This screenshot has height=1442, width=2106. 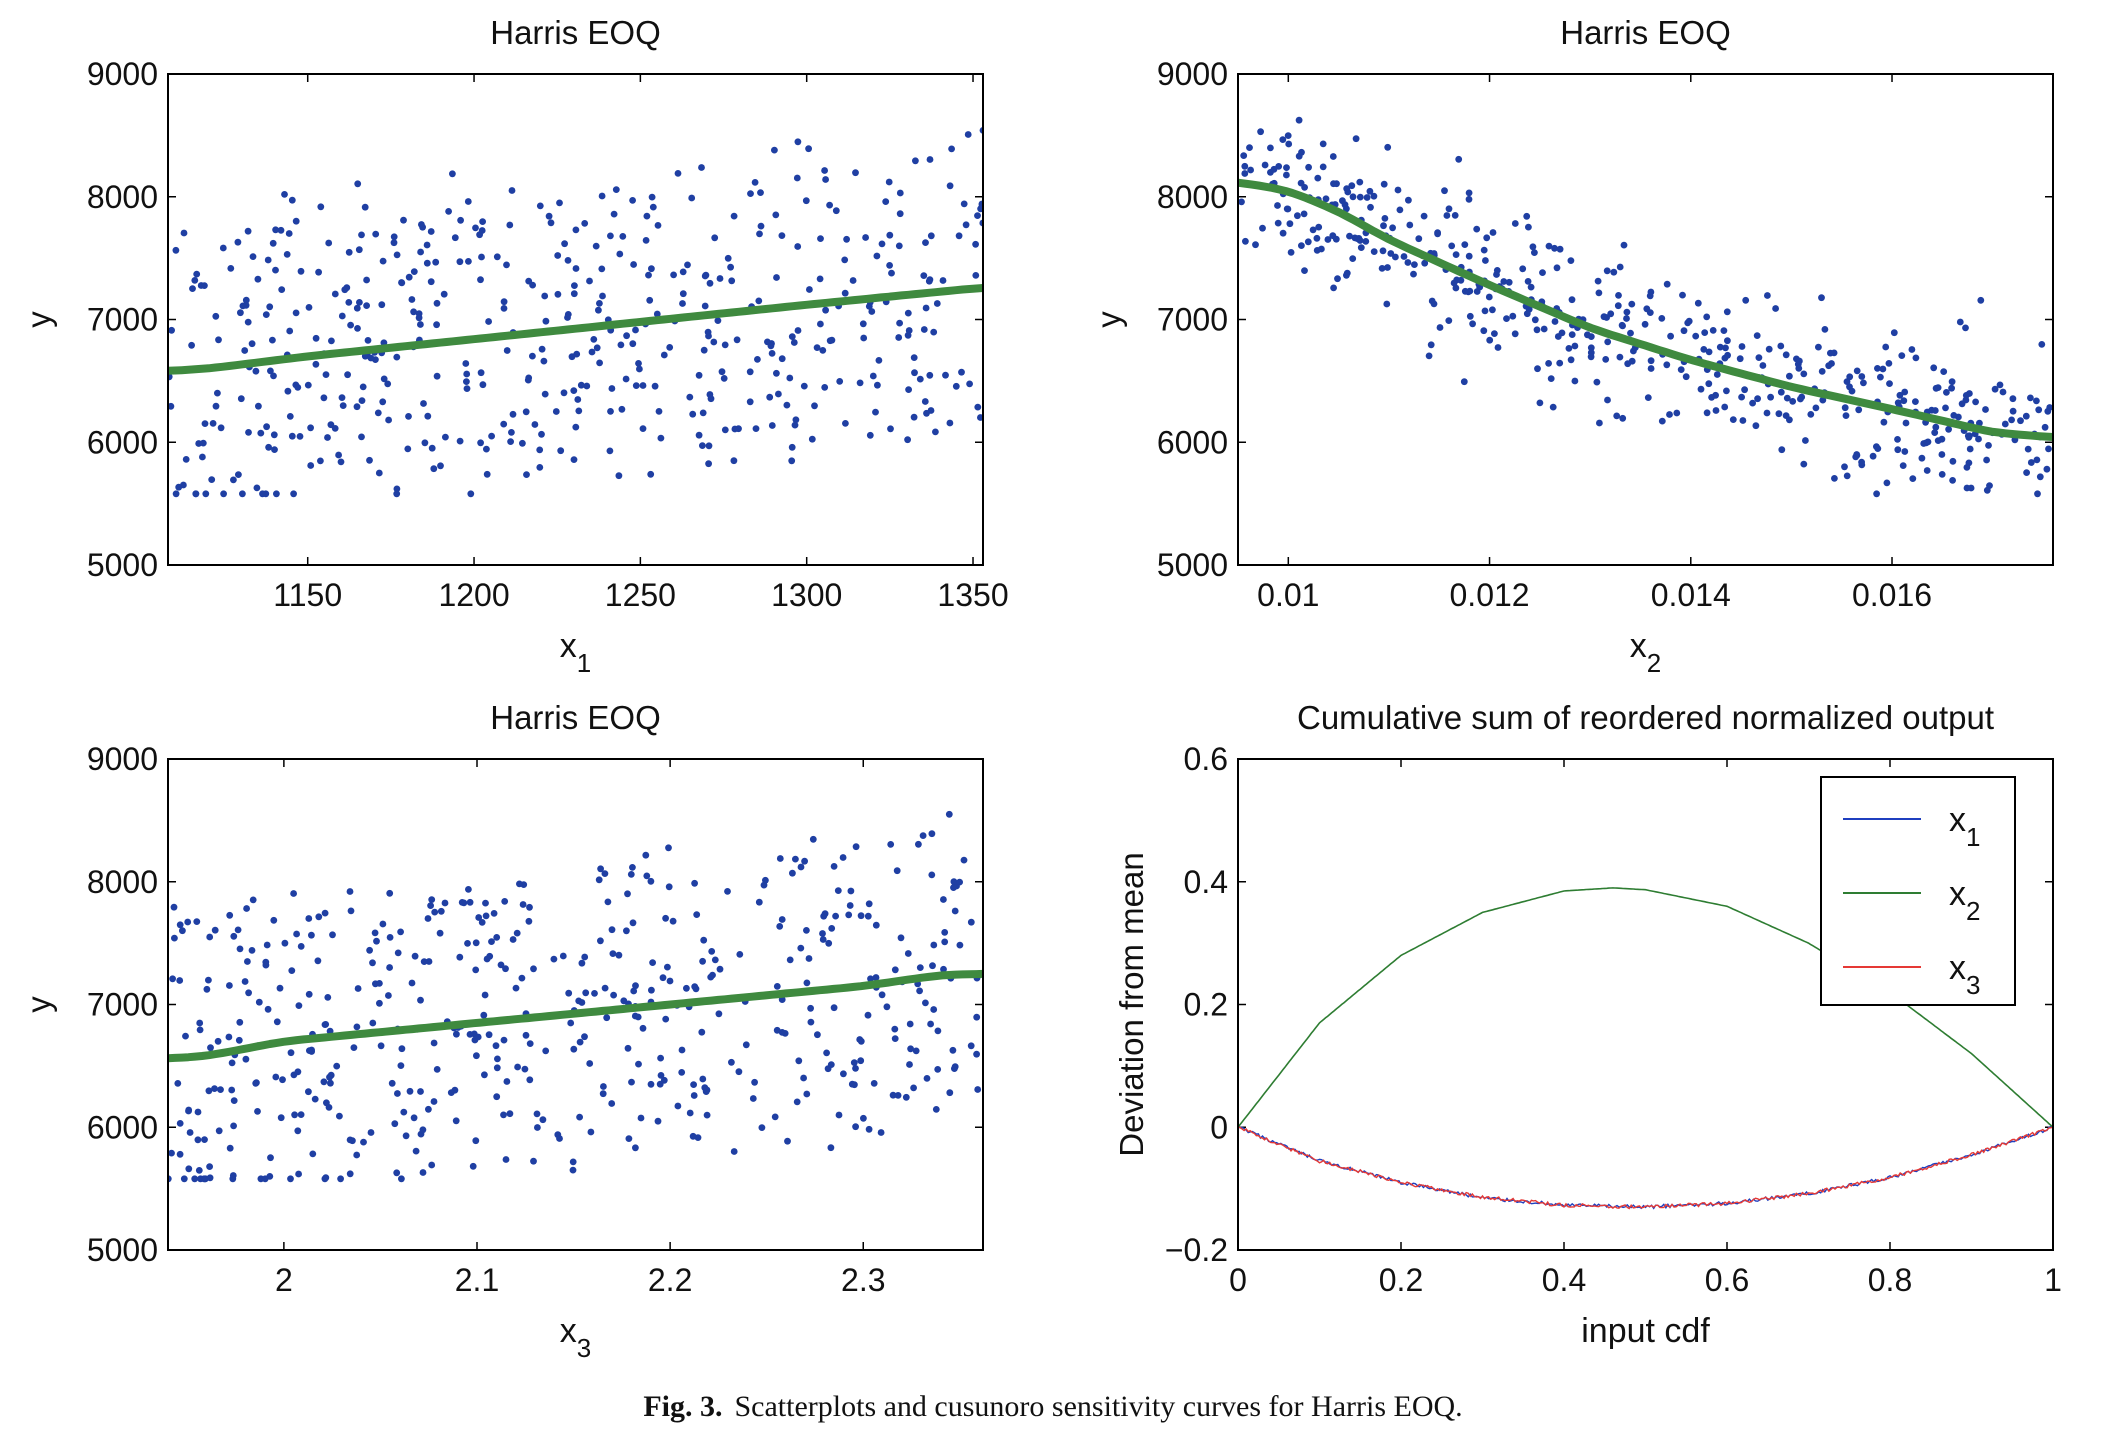 I want to click on y-tick-label: 6000, so click(x=122, y=1127).